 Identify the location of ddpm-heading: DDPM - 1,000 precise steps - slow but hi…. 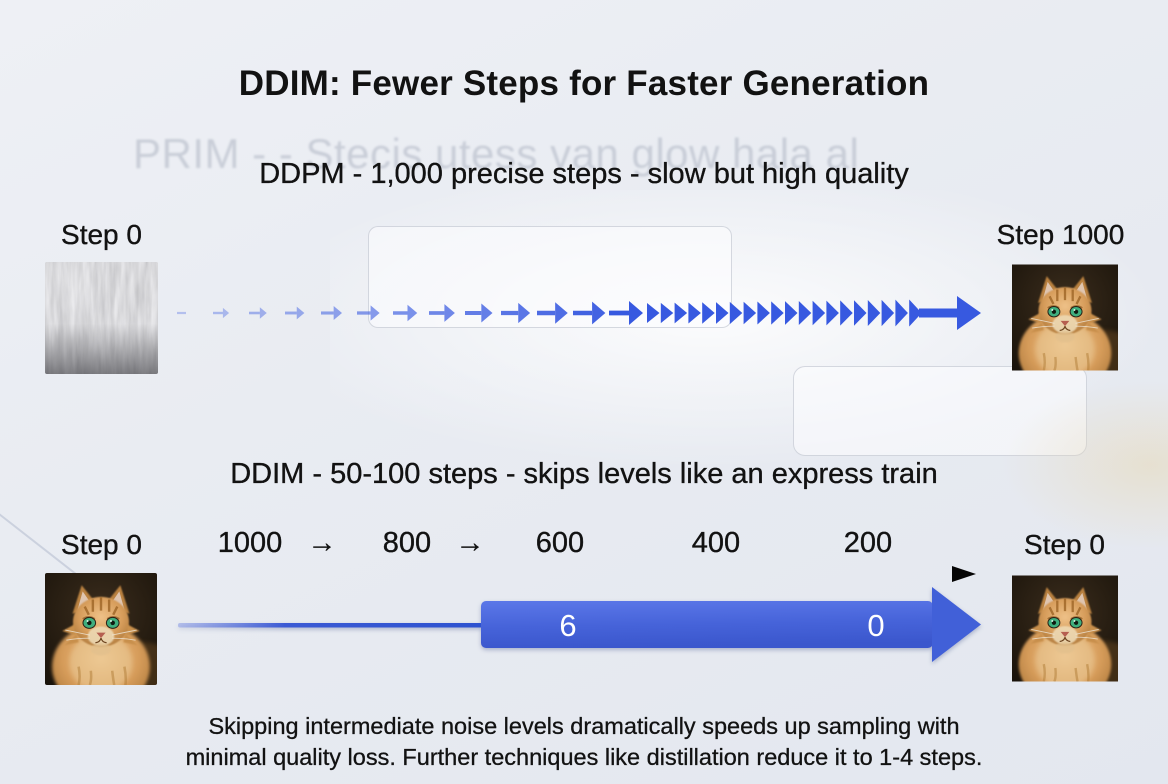
(584, 174).